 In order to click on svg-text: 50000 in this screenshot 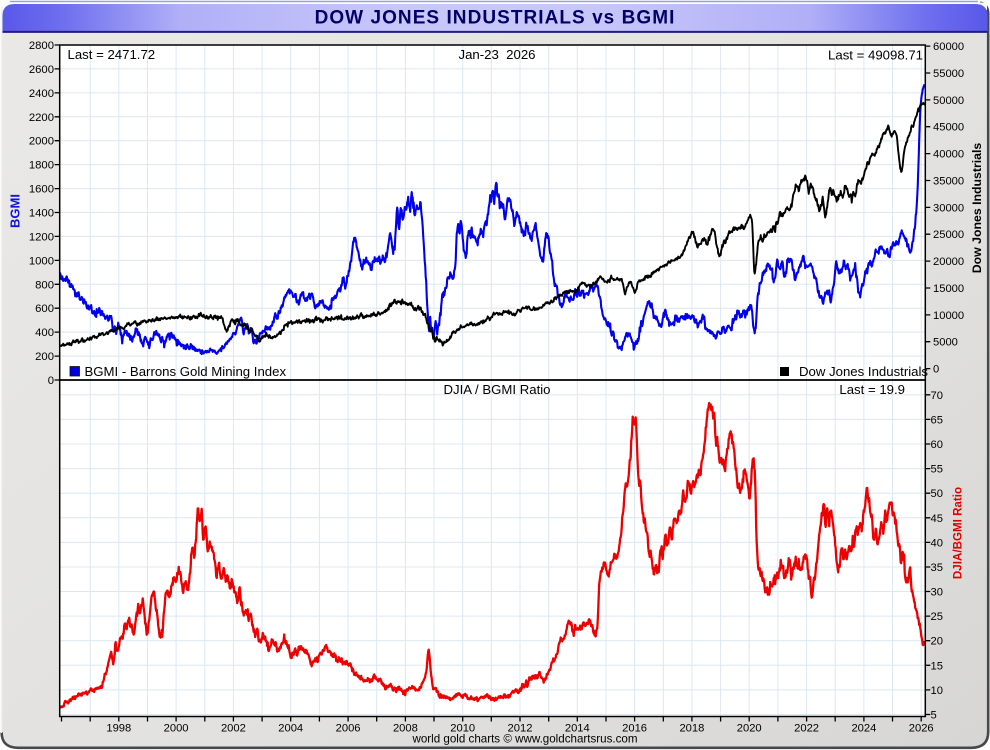, I will do `click(948, 101)`.